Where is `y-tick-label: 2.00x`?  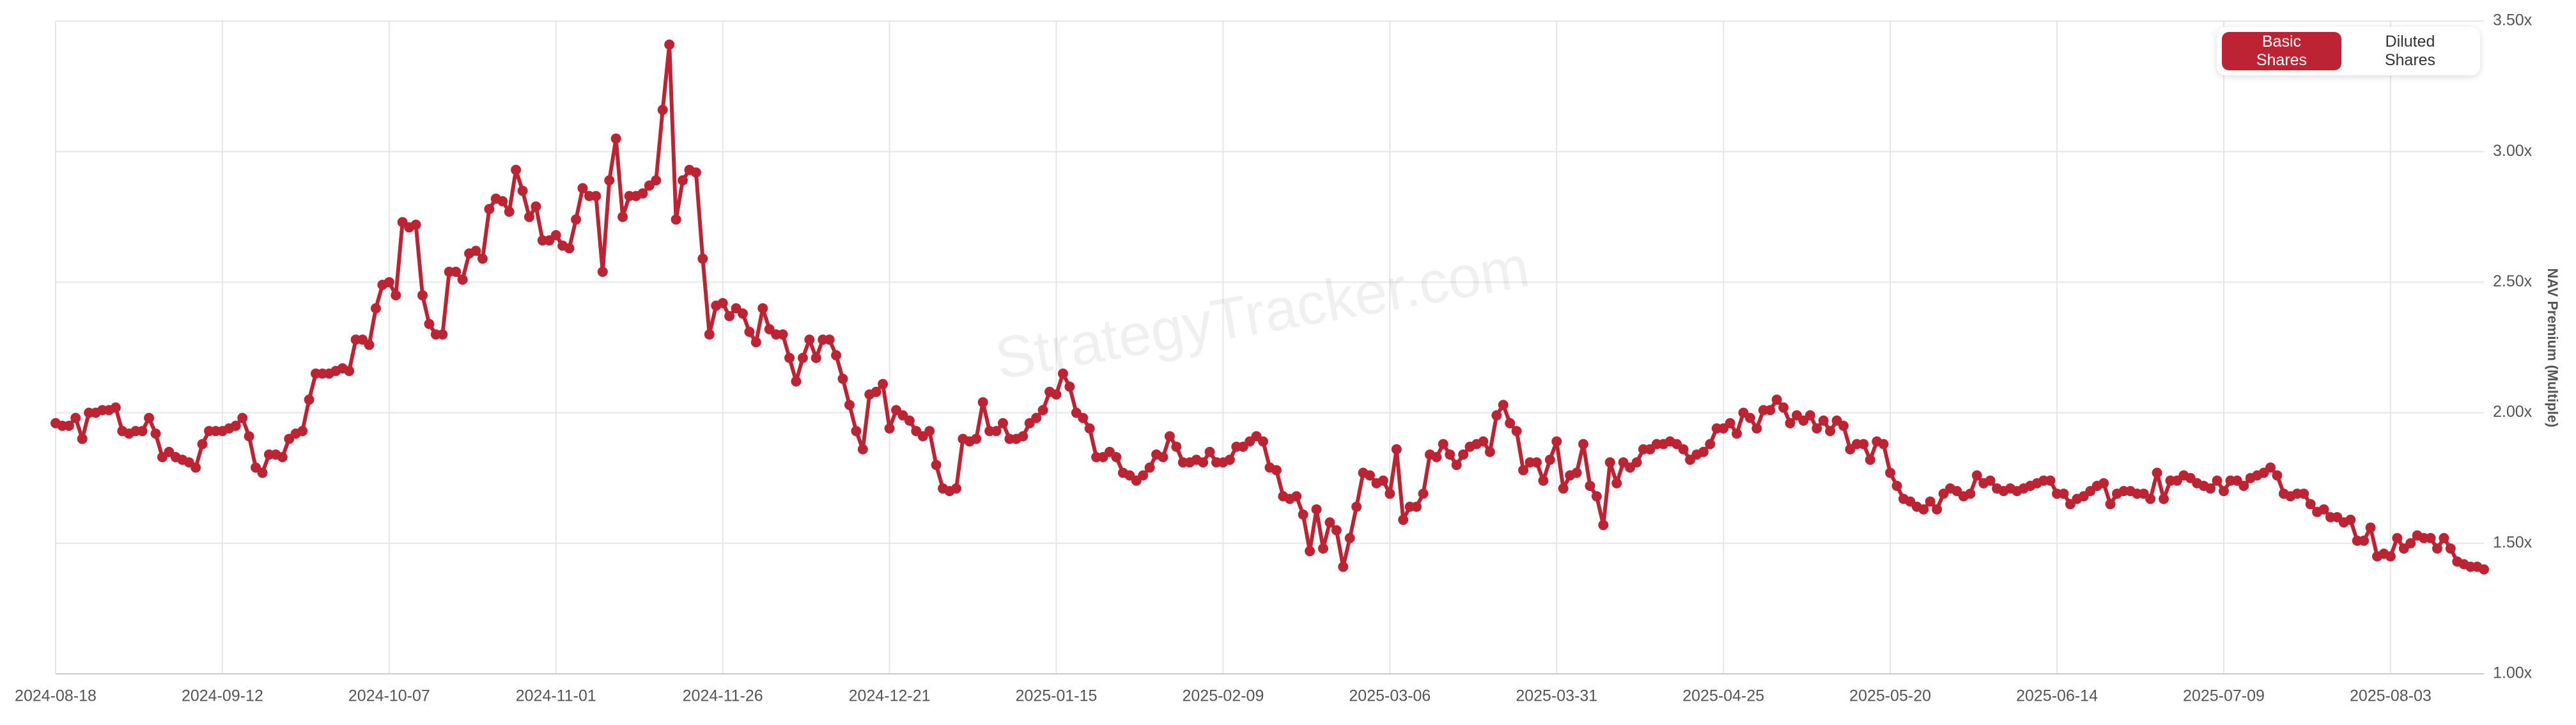
y-tick-label: 2.00x is located at coordinates (2513, 412).